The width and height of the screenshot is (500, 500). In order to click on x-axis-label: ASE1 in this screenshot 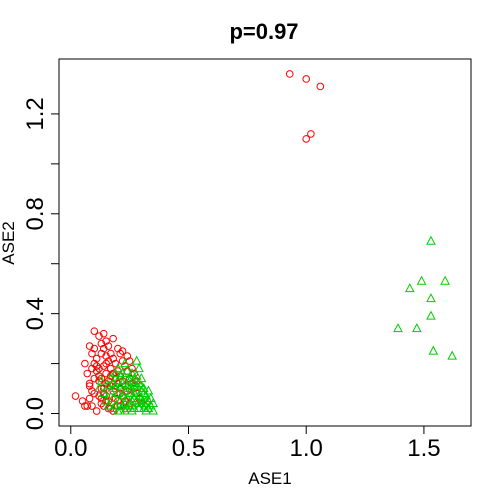, I will do `click(269, 478)`.